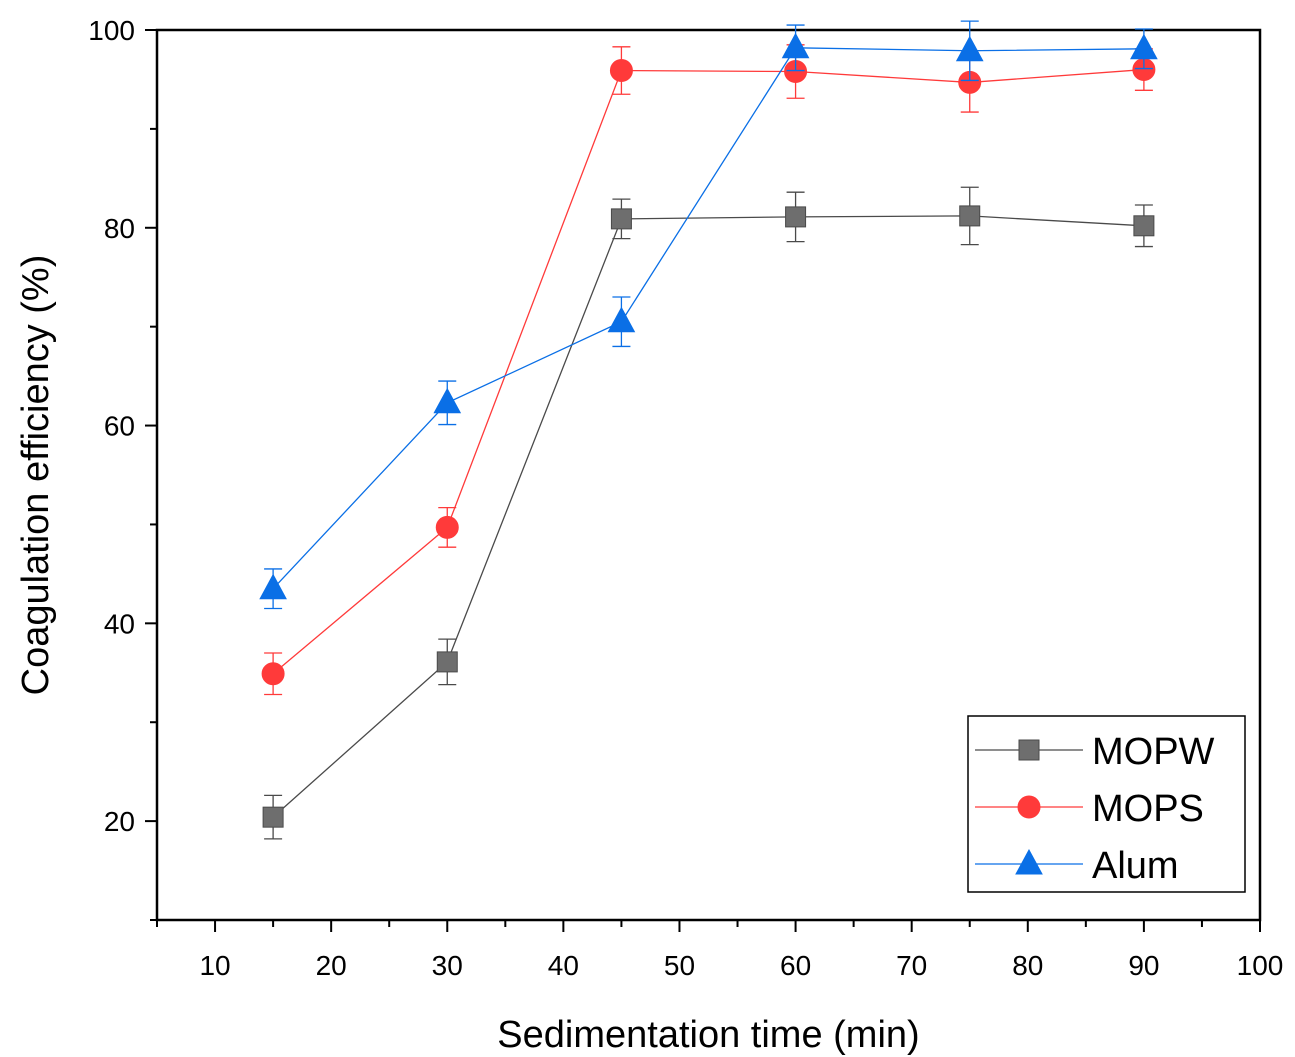 The width and height of the screenshot is (1295, 1057). Describe the element at coordinates (111, 30) in the screenshot. I see `y-tick-label: 100` at that location.